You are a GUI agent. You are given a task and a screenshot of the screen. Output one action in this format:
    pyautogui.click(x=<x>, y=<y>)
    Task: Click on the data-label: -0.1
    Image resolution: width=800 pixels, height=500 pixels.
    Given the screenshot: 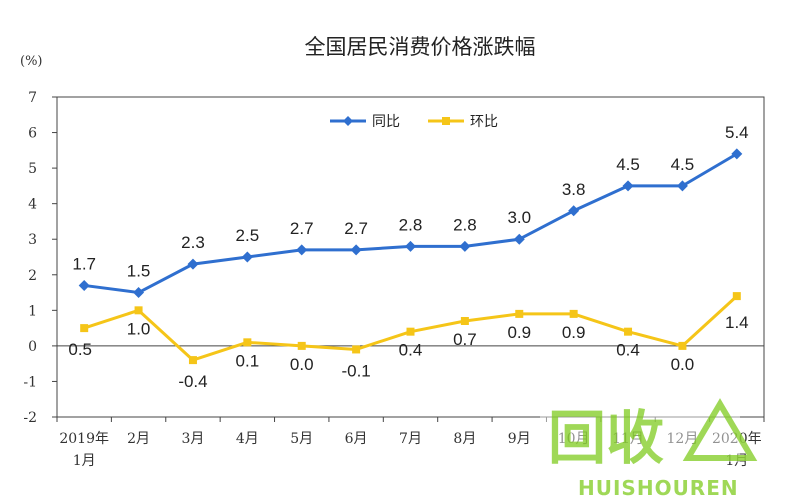 What is the action you would take?
    pyautogui.click(x=355, y=370)
    